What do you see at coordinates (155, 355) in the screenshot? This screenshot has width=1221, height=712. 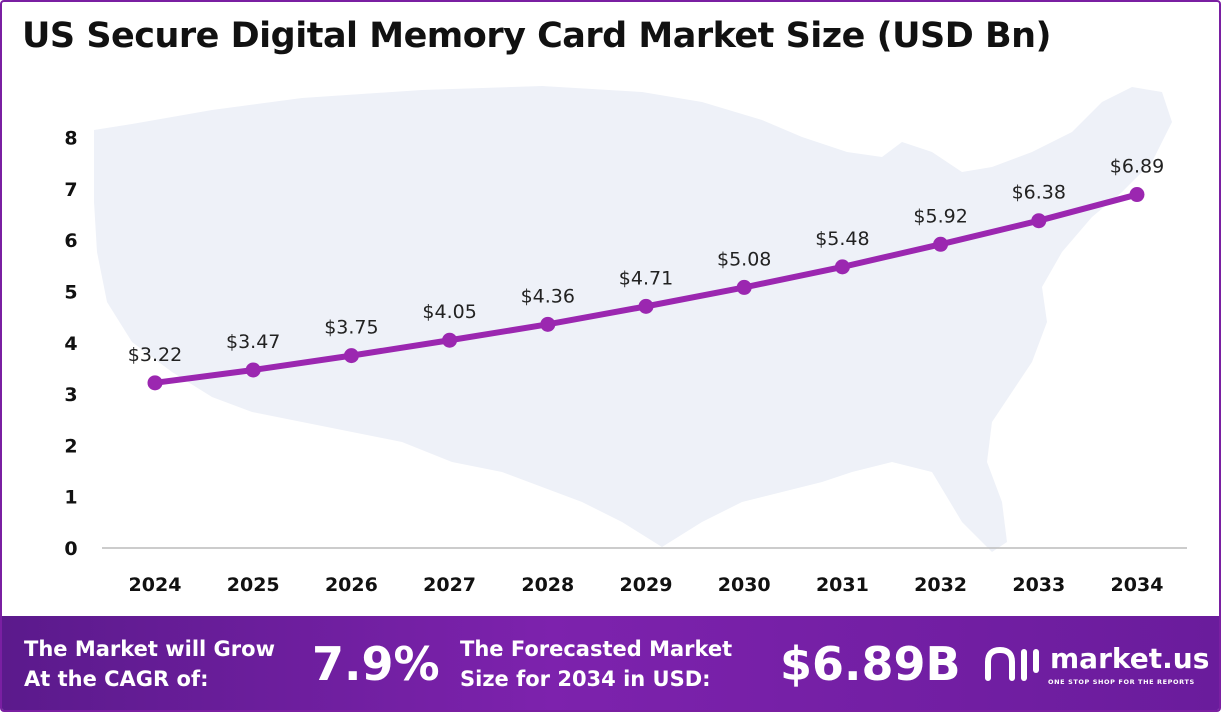 I see `data-label: $3.22` at bounding box center [155, 355].